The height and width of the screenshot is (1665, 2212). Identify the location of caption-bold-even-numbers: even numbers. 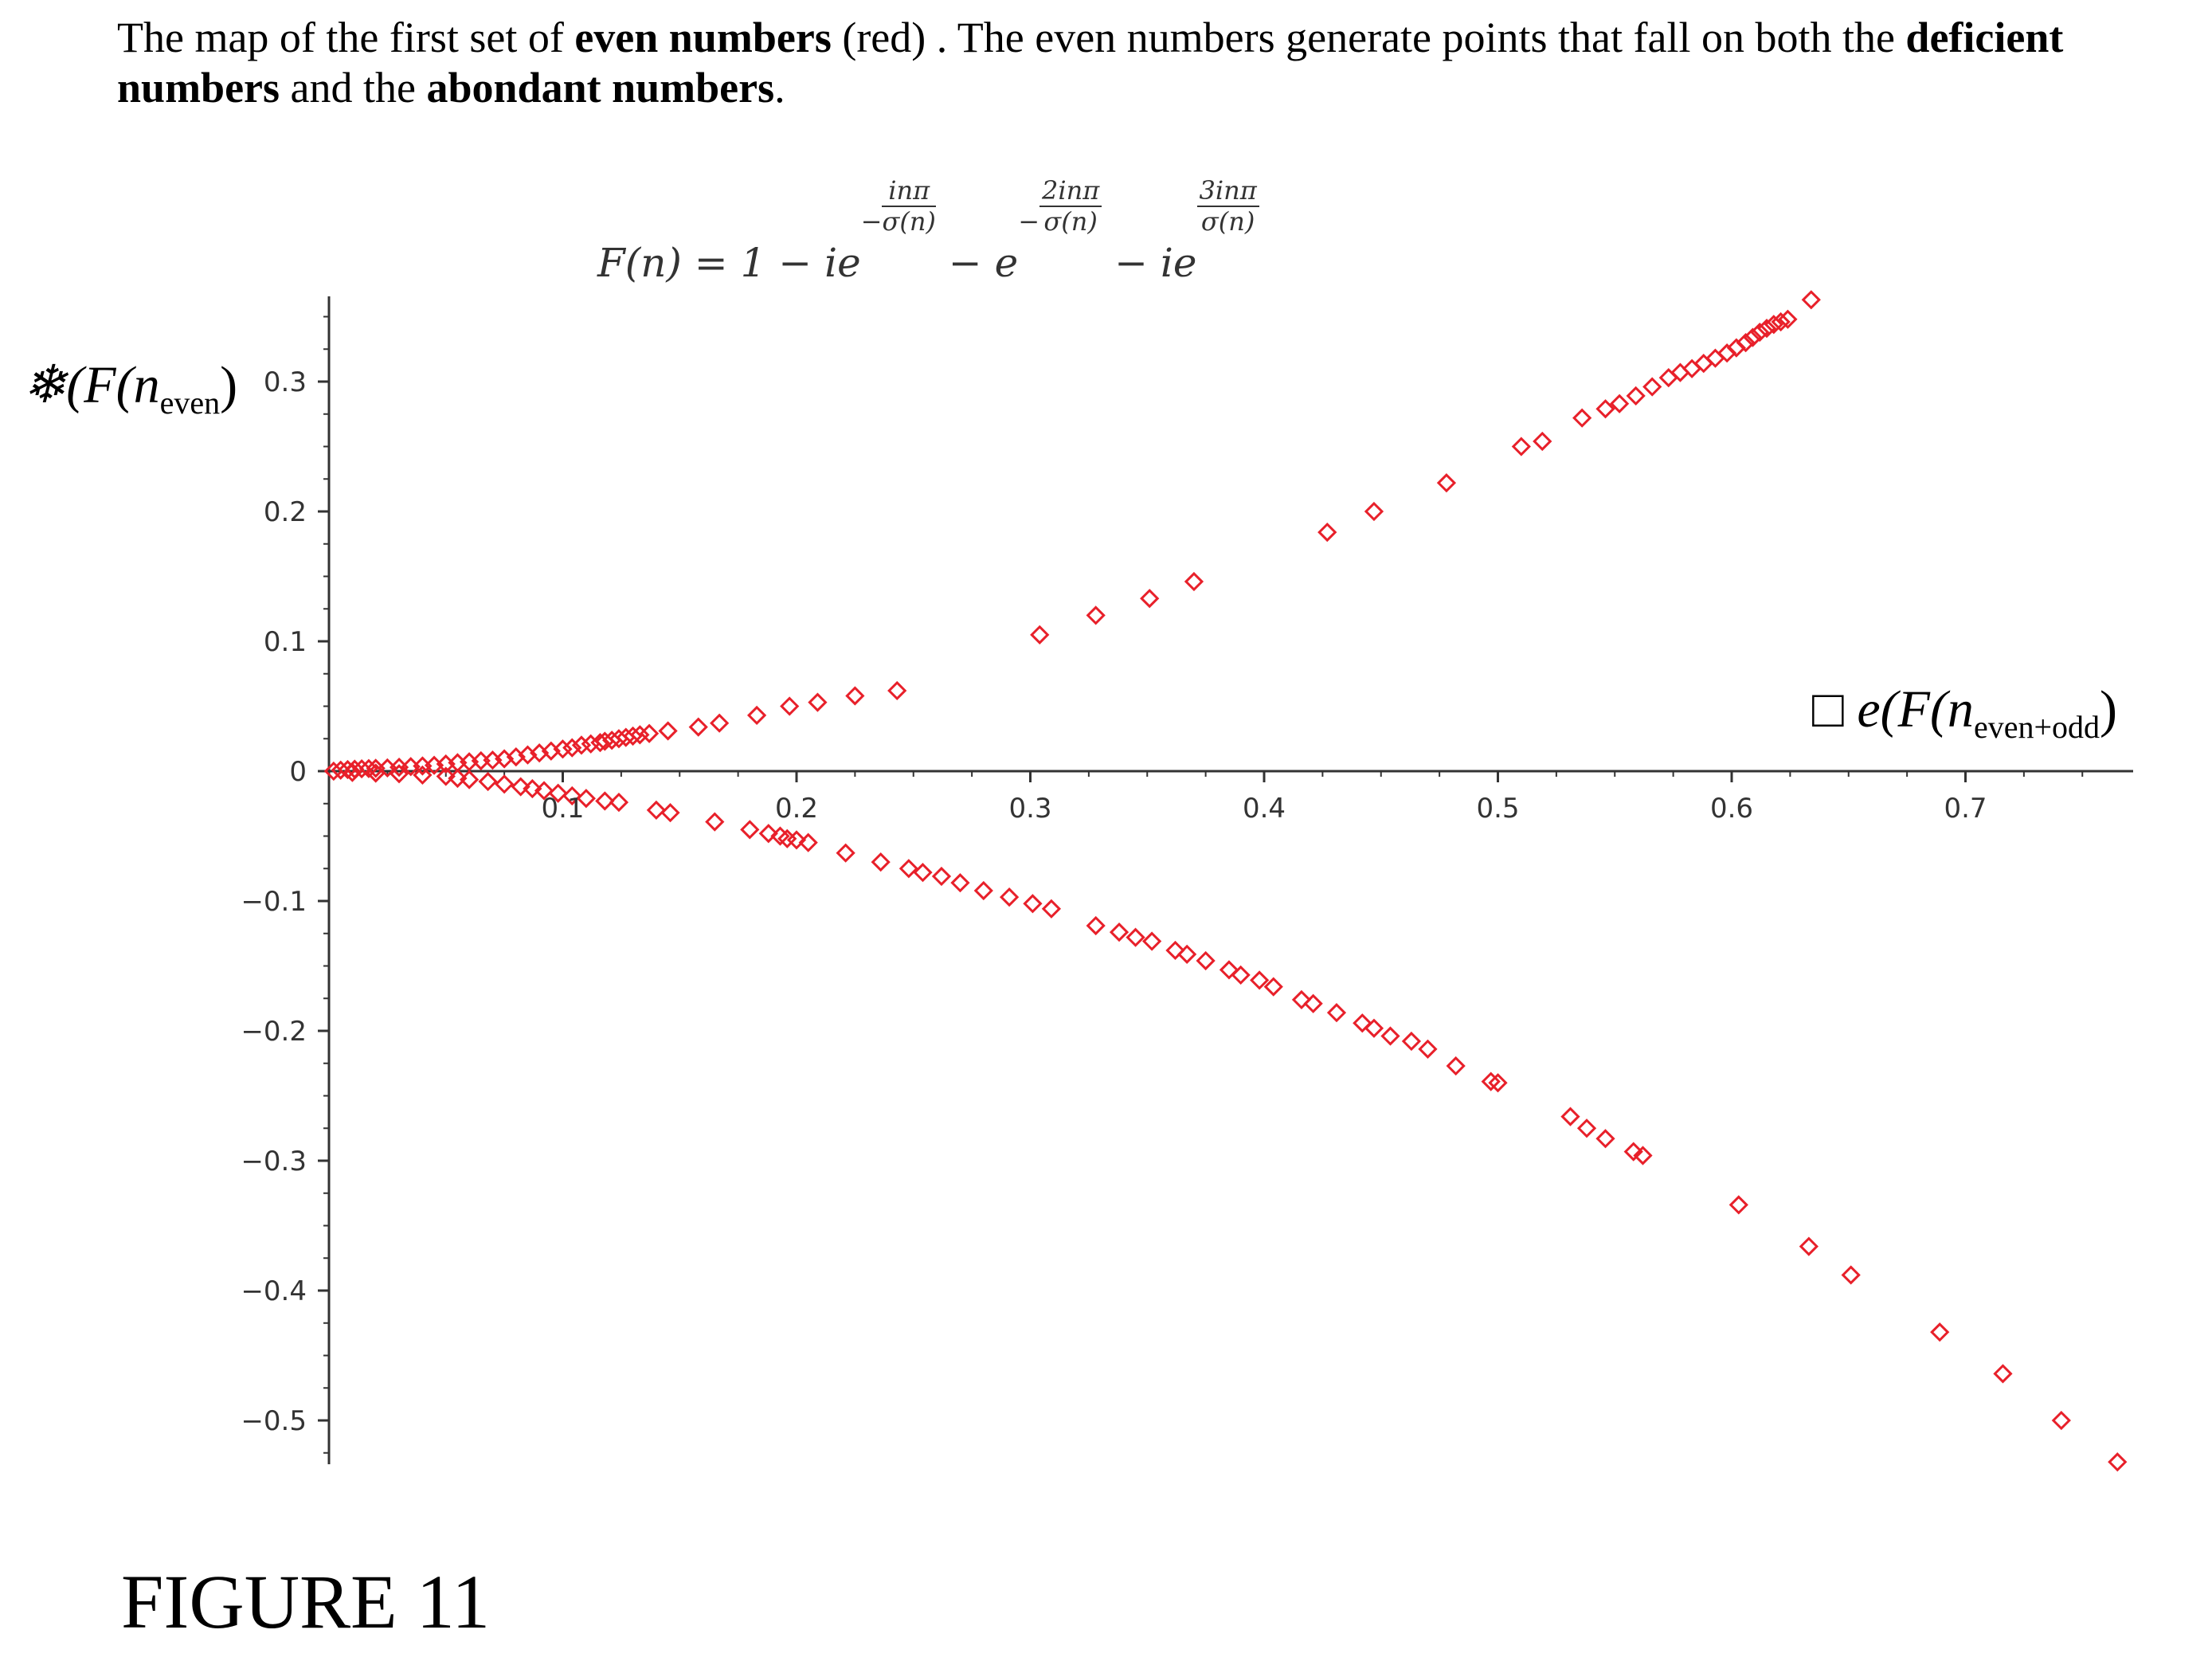
(703, 37).